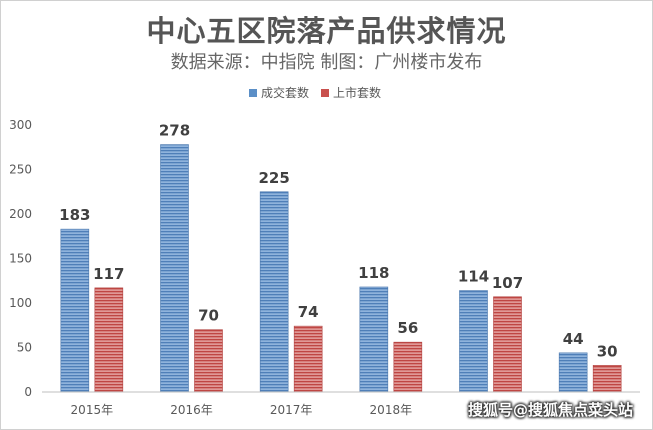  What do you see at coordinates (308, 312) in the screenshot?
I see `data-label: 74` at bounding box center [308, 312].